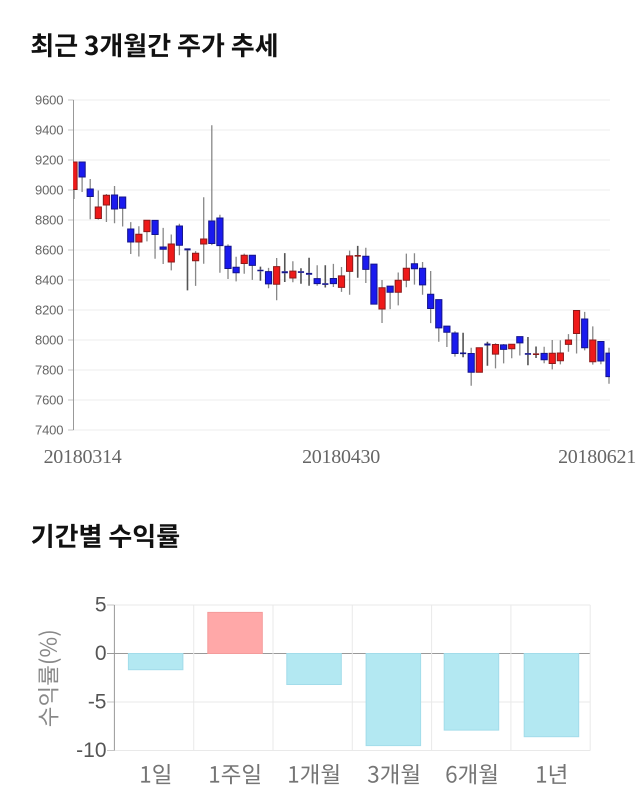 This screenshot has width=640, height=810. I want to click on svg-text: 5, so click(101, 605).